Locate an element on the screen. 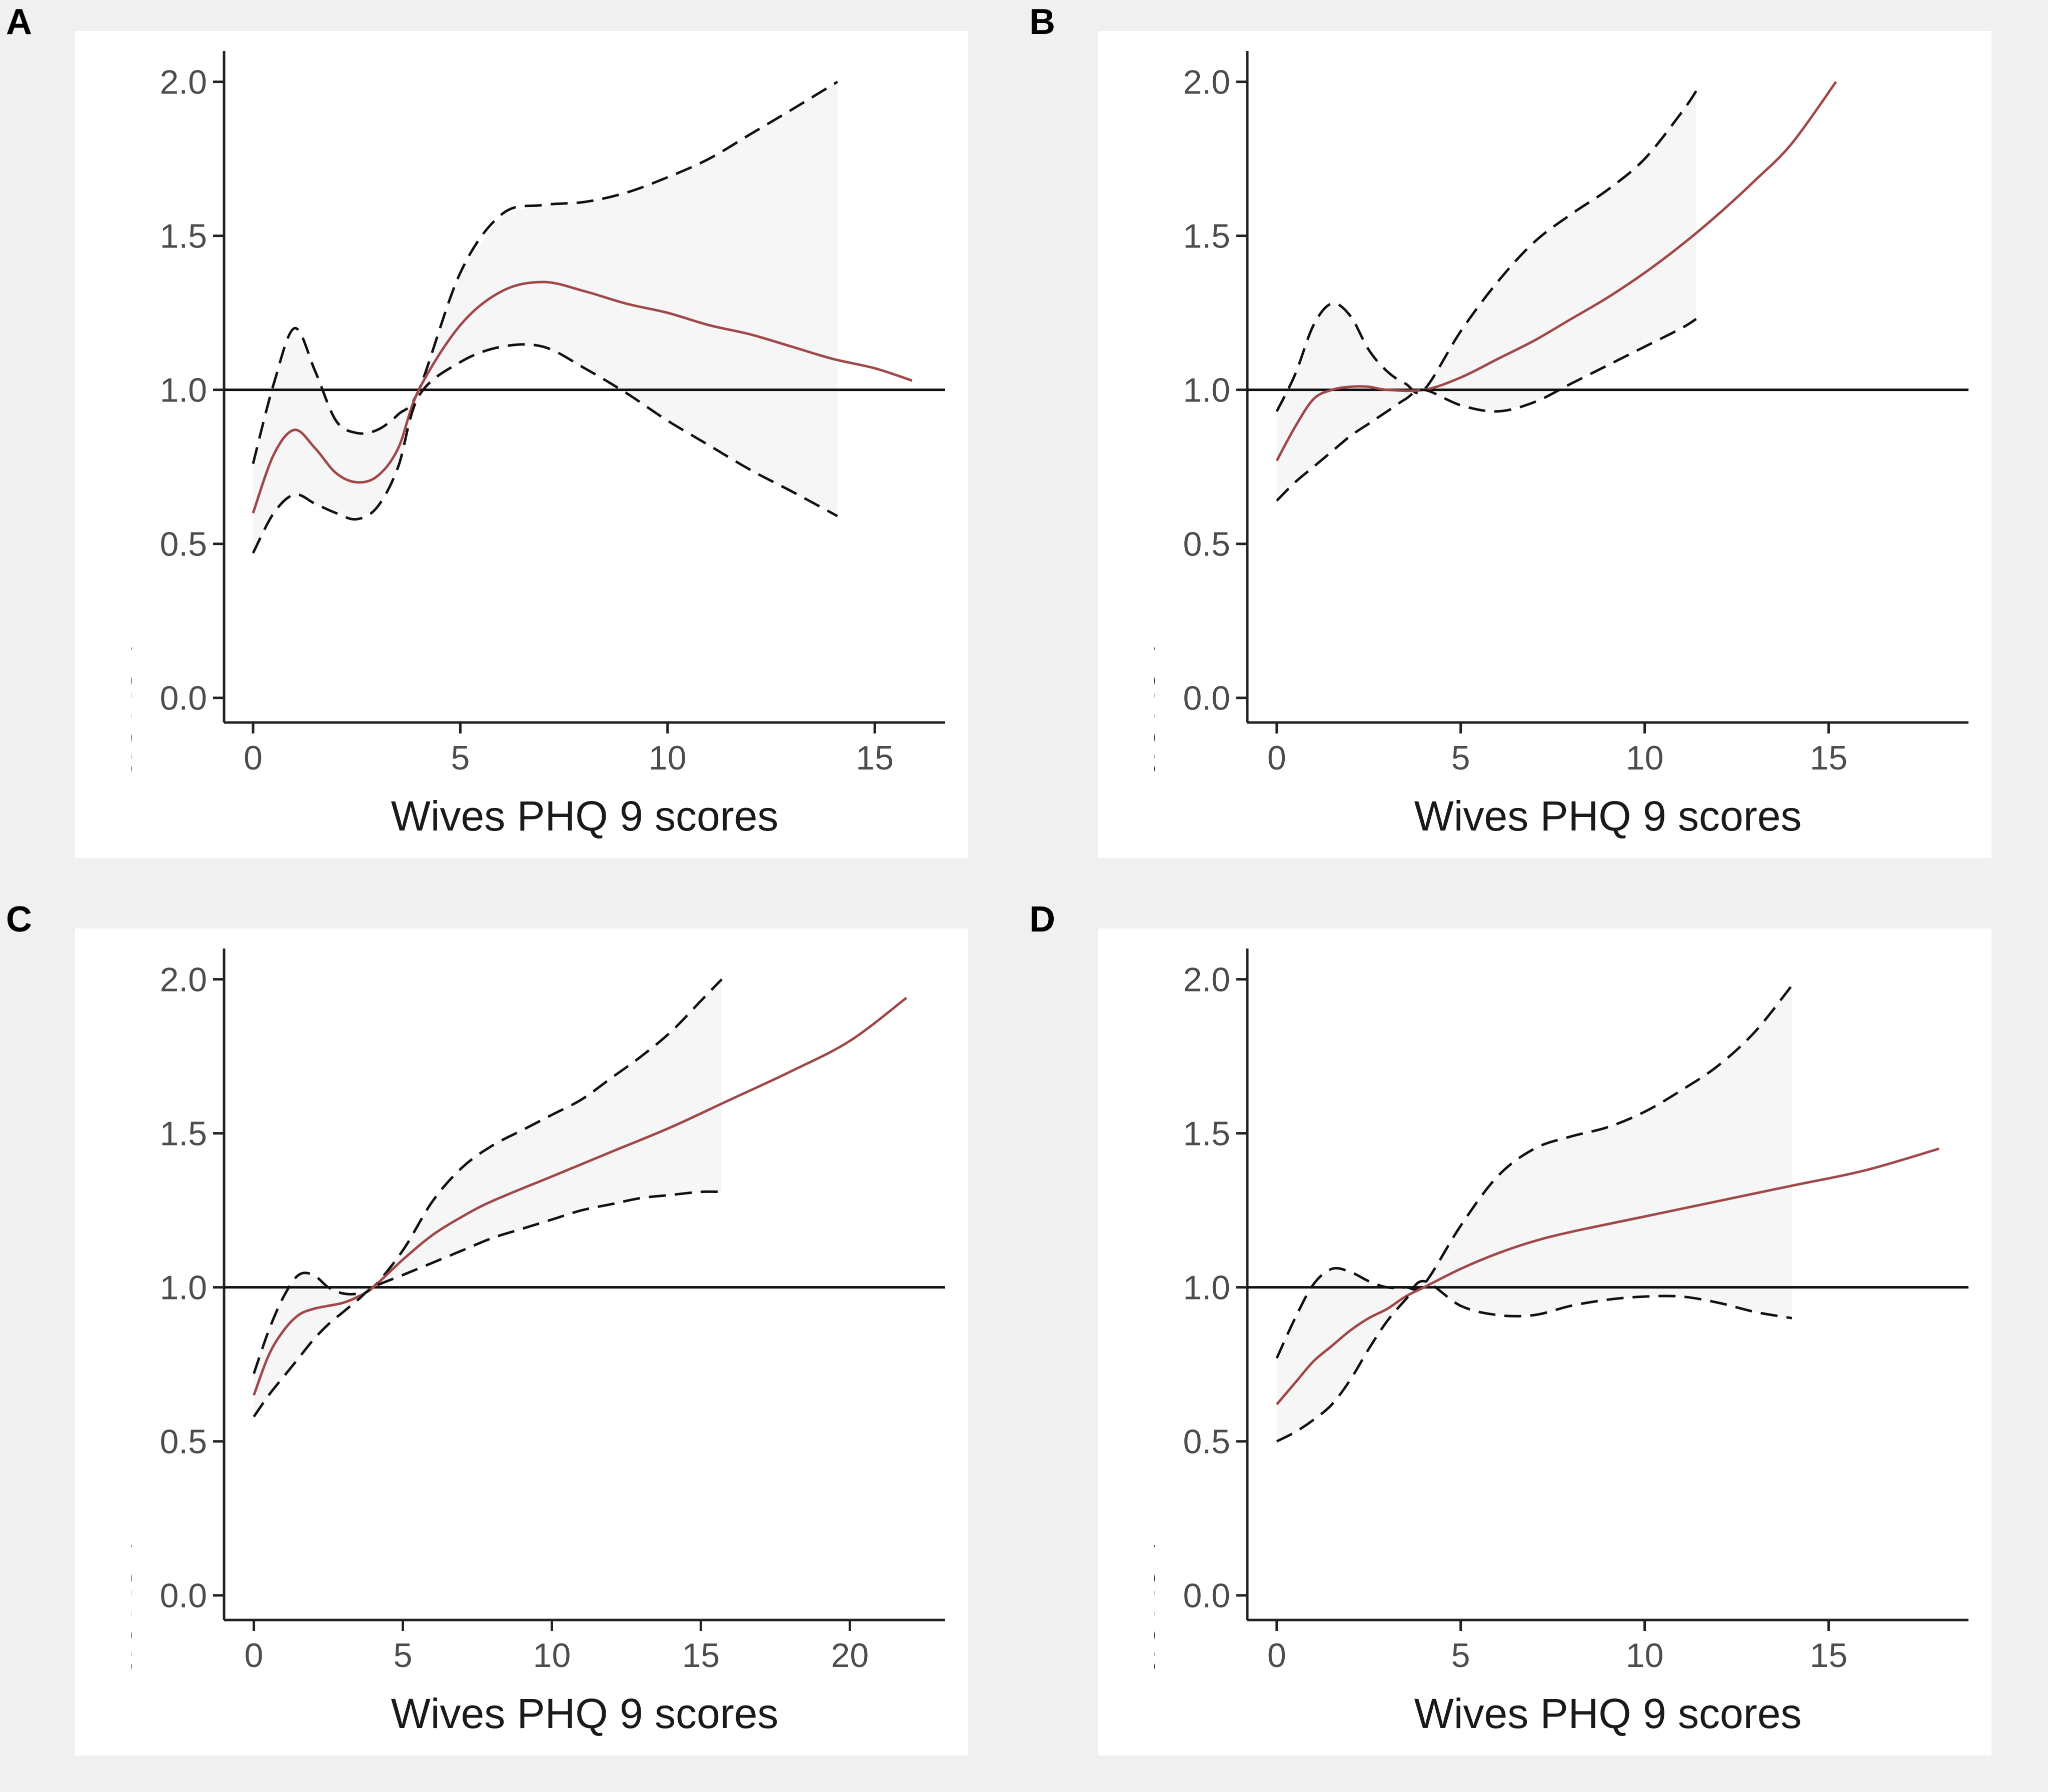 The image size is (2048, 1792). panel-letter: B is located at coordinates (1042, 22).